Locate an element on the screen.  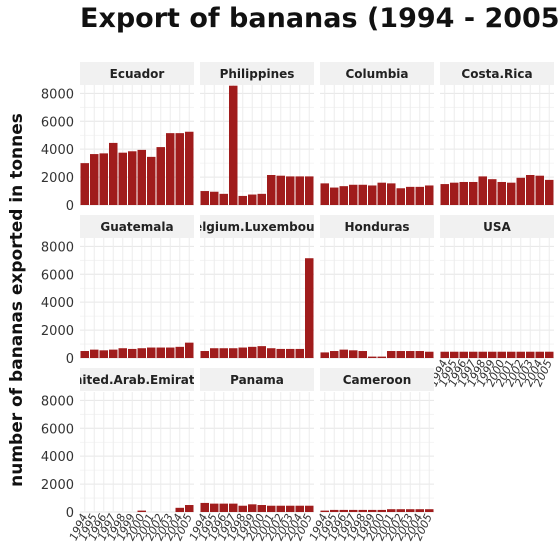
facet-label: Costa.Rica is located at coordinates (496, 74).